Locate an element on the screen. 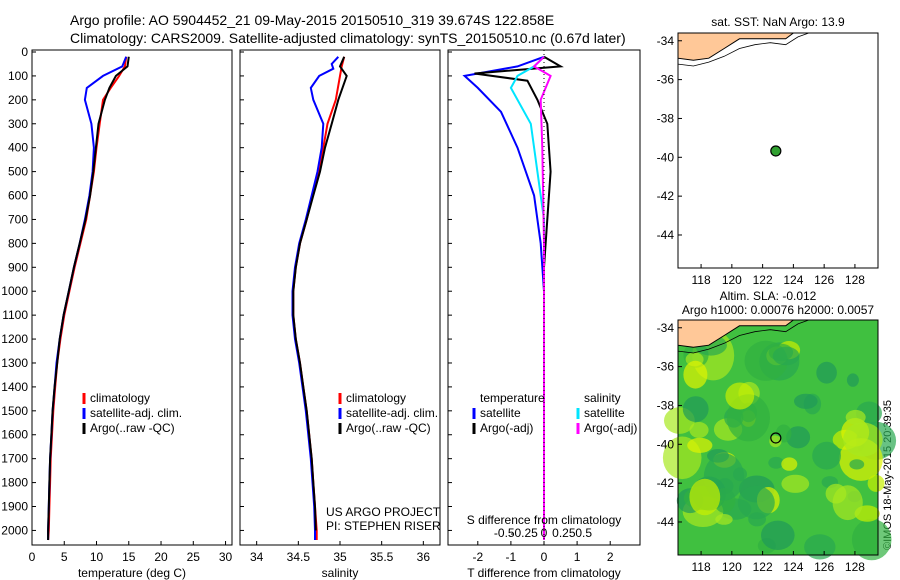 The image size is (900, 580). panel-1-ytick-label: 300 is located at coordinates (18, 124).